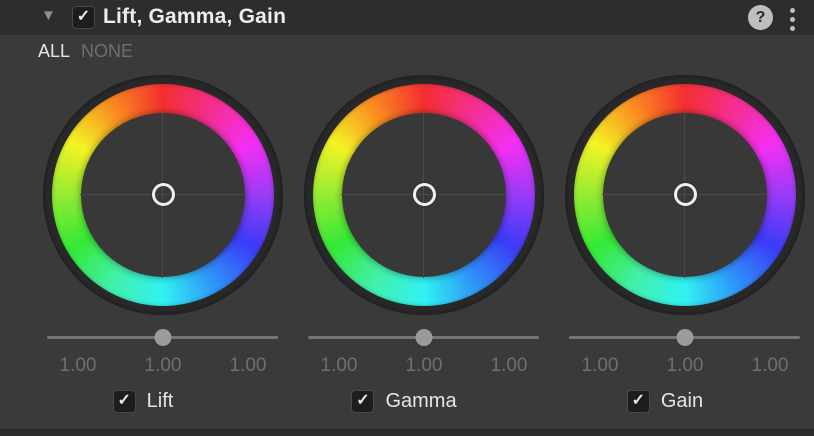 This screenshot has height=436, width=814. I want to click on foldout-triangle-icon: ▼, so click(48, 15).